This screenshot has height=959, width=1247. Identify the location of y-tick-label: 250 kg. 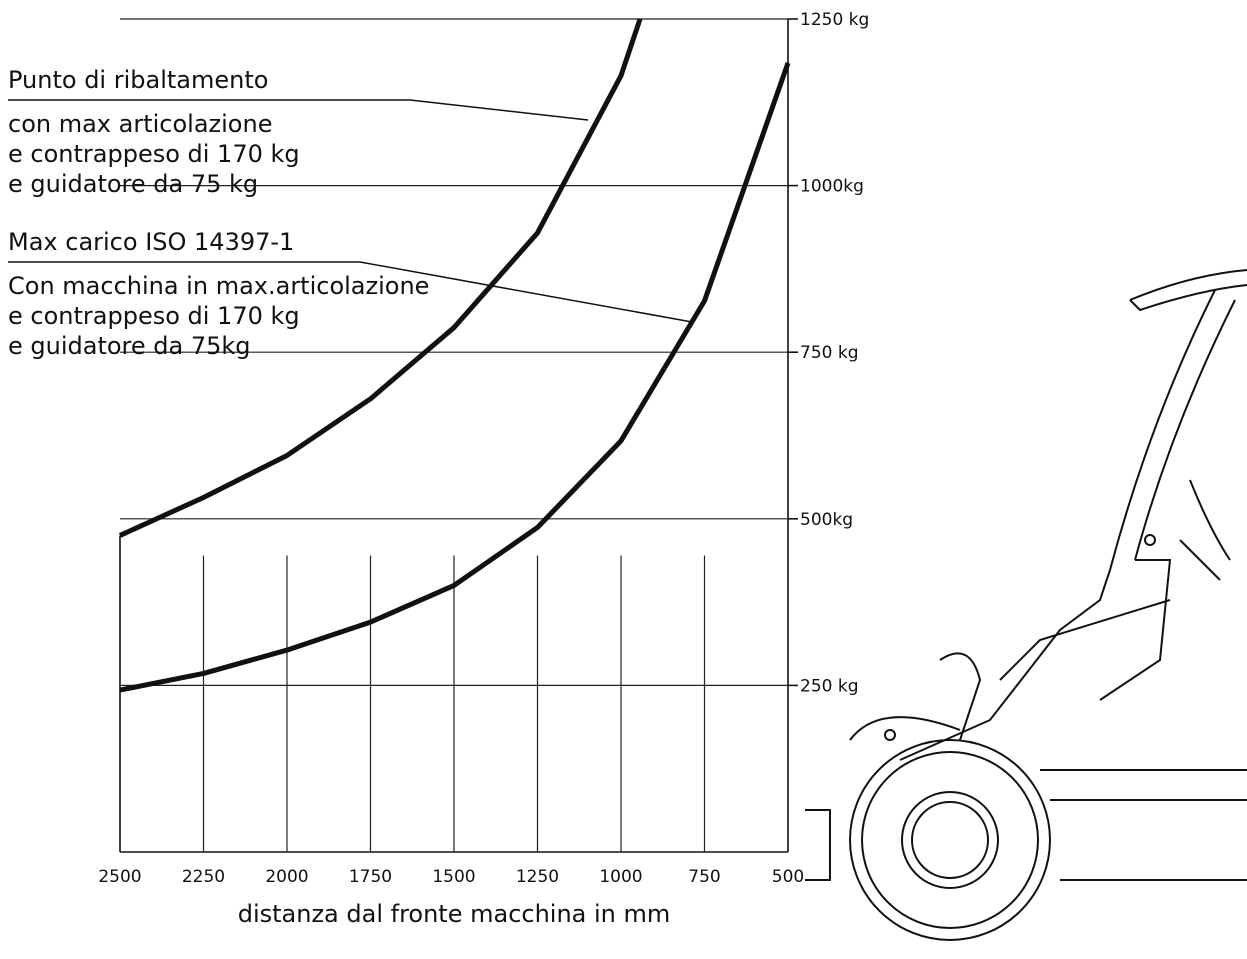
(829, 686).